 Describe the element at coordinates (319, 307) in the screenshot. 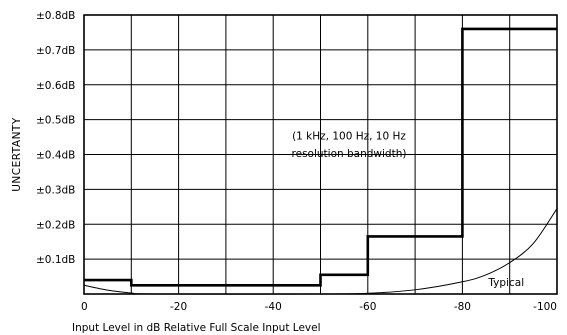

I see `x-tick-labels: 0 -20 -40 -60 -80 -100` at that location.